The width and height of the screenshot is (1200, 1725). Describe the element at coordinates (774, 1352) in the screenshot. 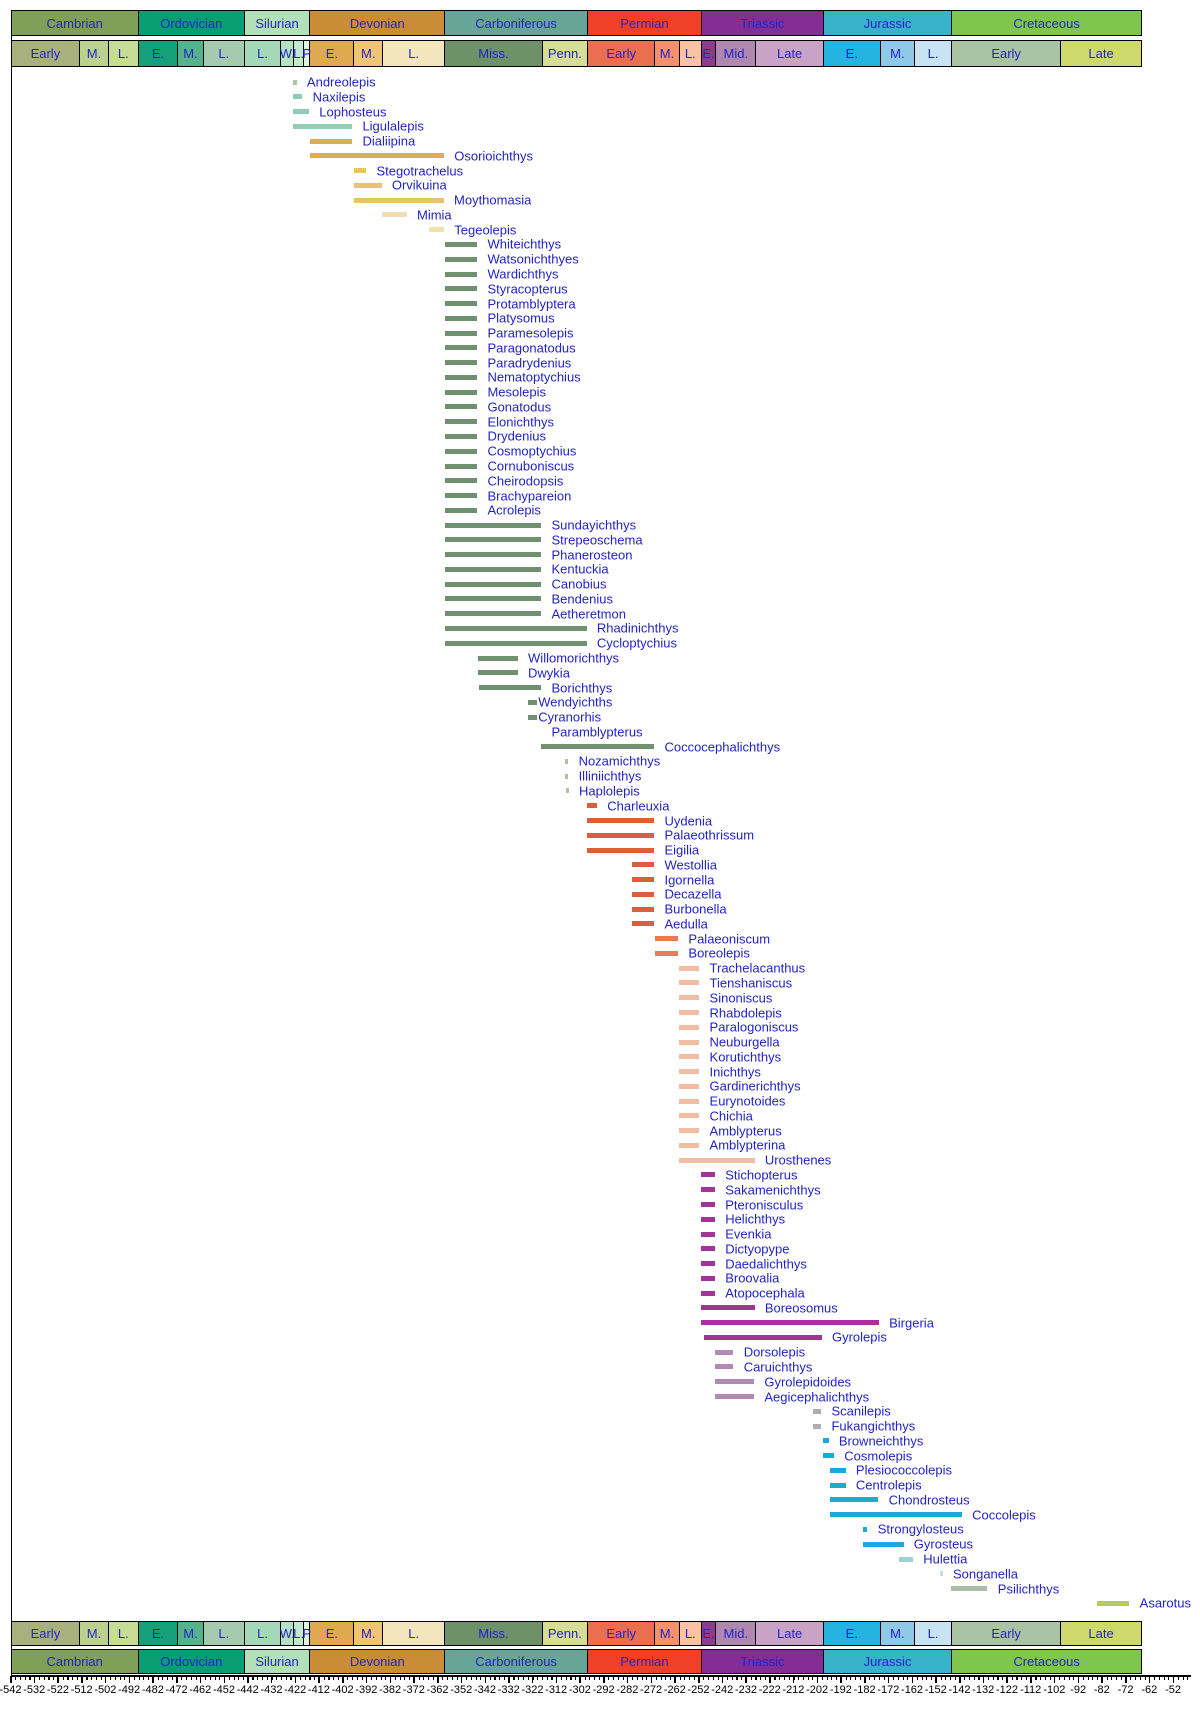

I see `taxon-label: Dorsolepis` at that location.